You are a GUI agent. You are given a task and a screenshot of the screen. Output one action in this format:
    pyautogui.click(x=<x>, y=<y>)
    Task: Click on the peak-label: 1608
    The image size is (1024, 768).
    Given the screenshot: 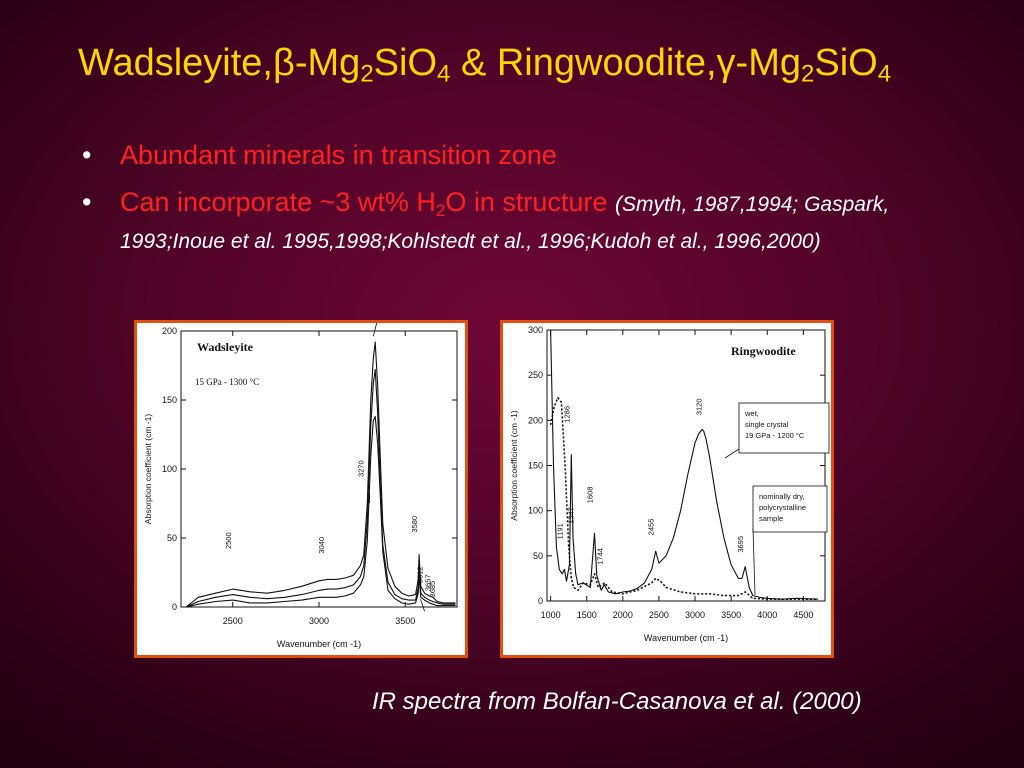 What is the action you would take?
    pyautogui.click(x=590, y=495)
    